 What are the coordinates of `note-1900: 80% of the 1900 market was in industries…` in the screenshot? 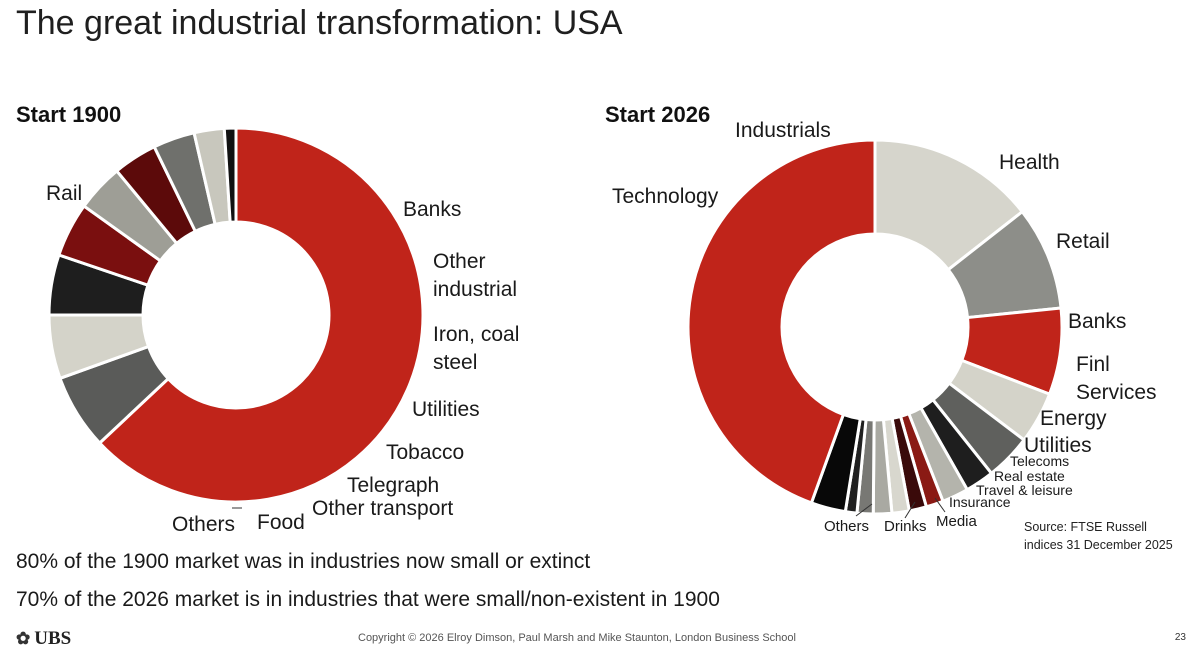 It's located at (303, 561).